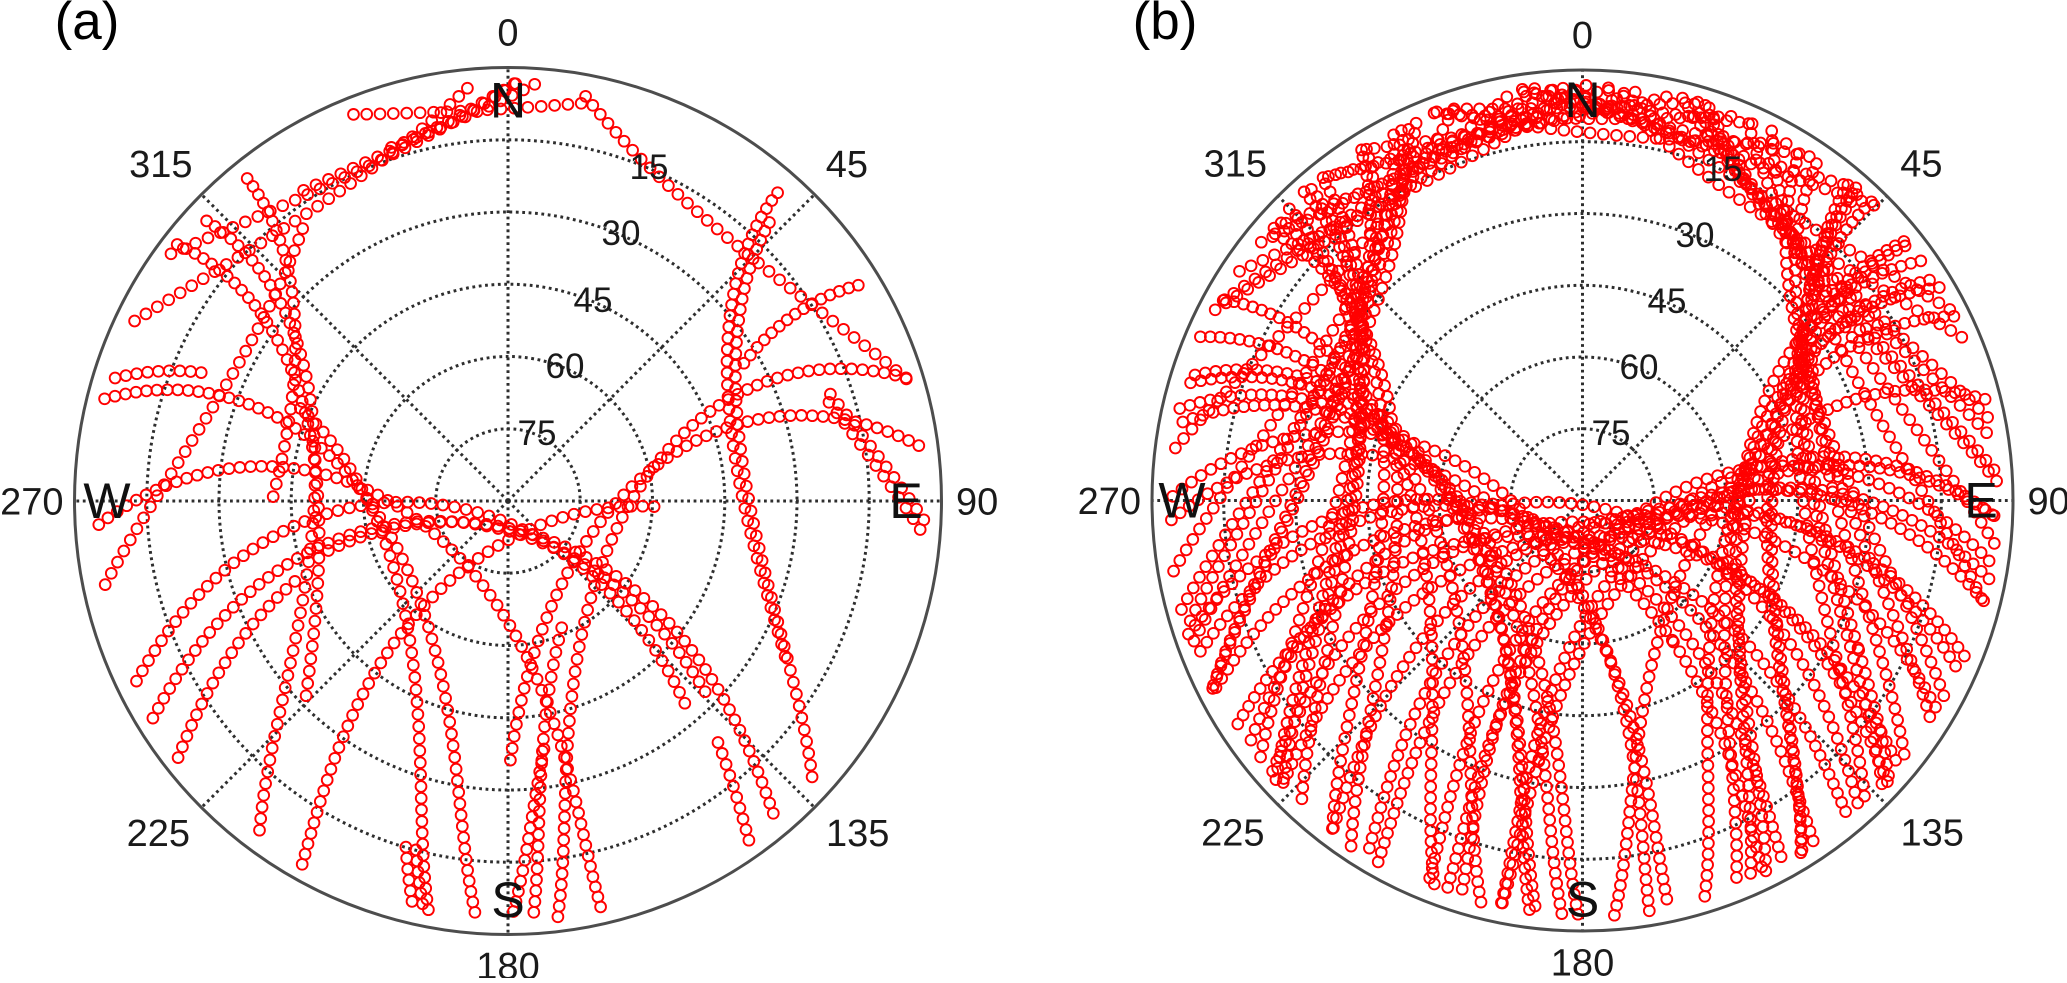 The height and width of the screenshot is (983, 2067). I want to click on svg-text: (b), so click(1165, 25).